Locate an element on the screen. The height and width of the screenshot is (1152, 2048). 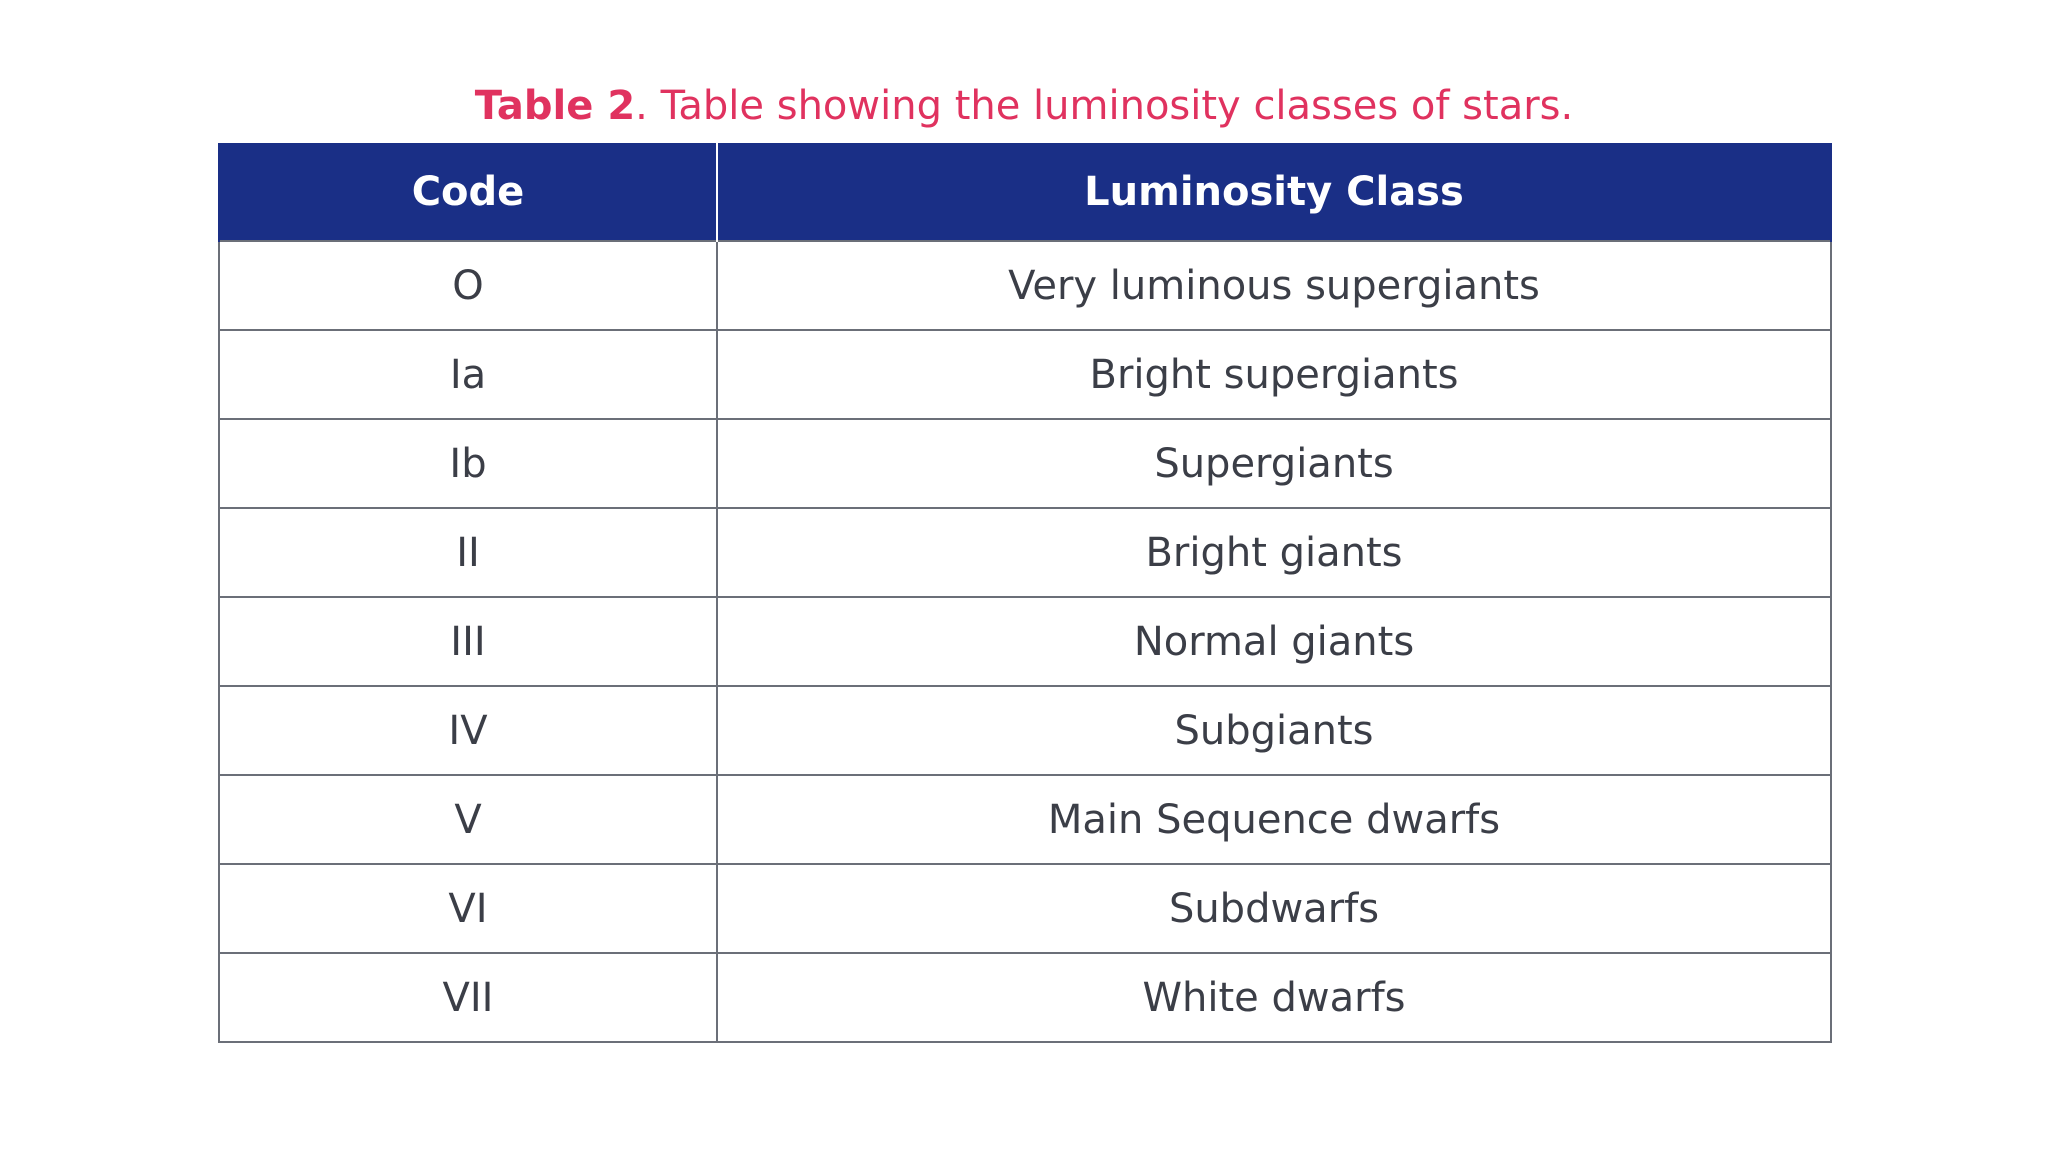
header-code: Code is located at coordinates (467, 192).